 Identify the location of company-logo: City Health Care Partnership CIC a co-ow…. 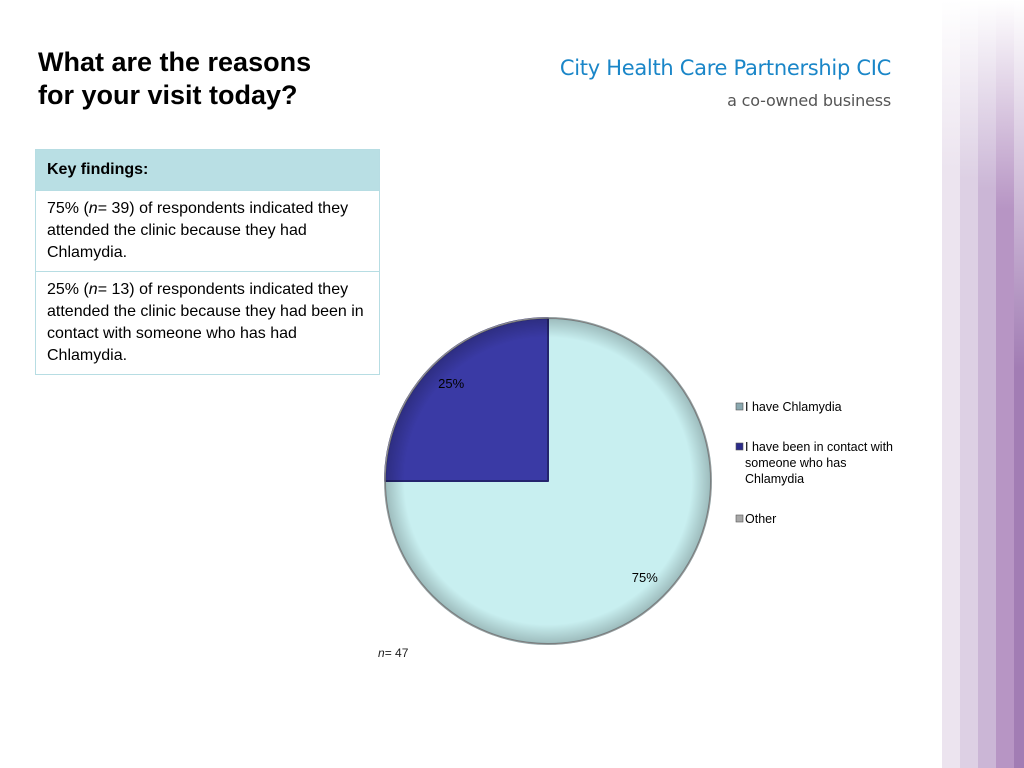
(725, 83).